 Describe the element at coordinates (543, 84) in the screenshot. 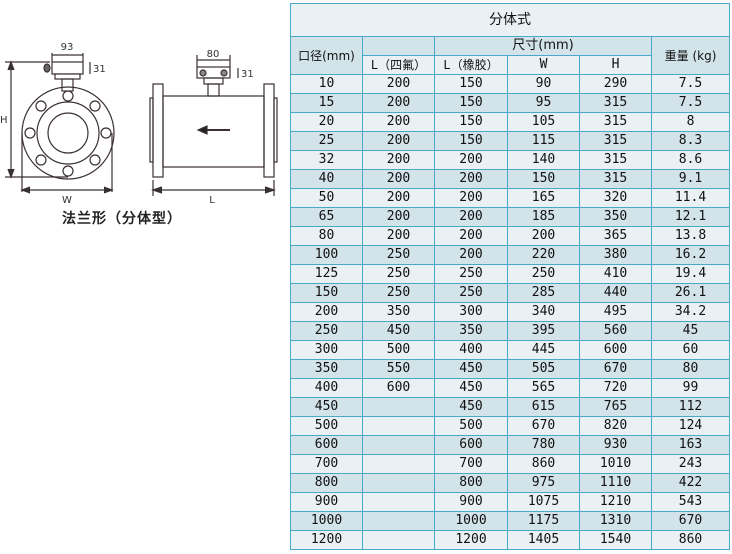

I see `cell-w: 90` at that location.